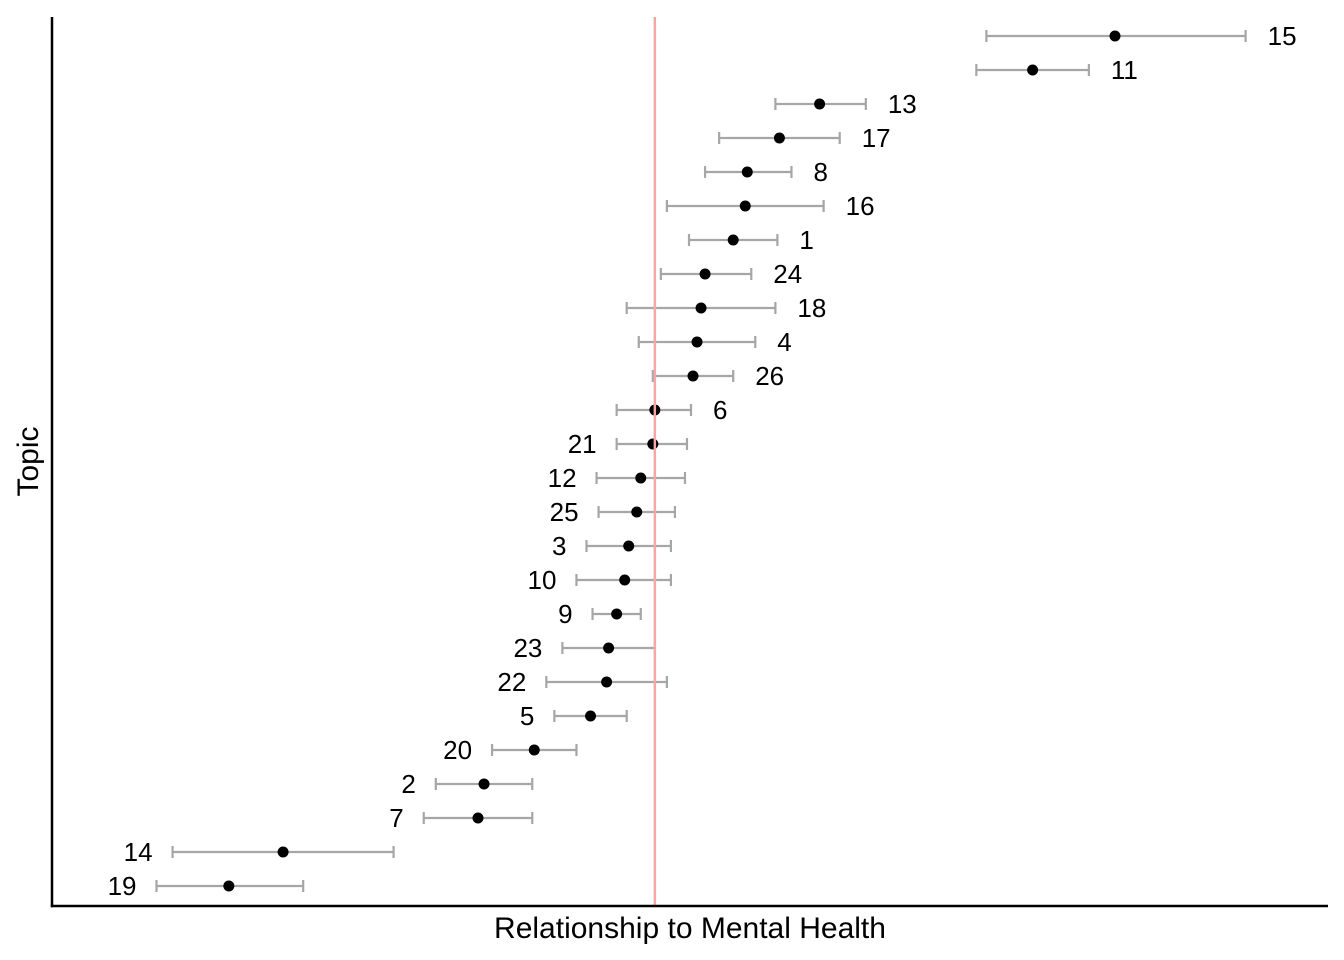 This screenshot has height=960, width=1344. I want to click on topic-label: 13, so click(902, 104).